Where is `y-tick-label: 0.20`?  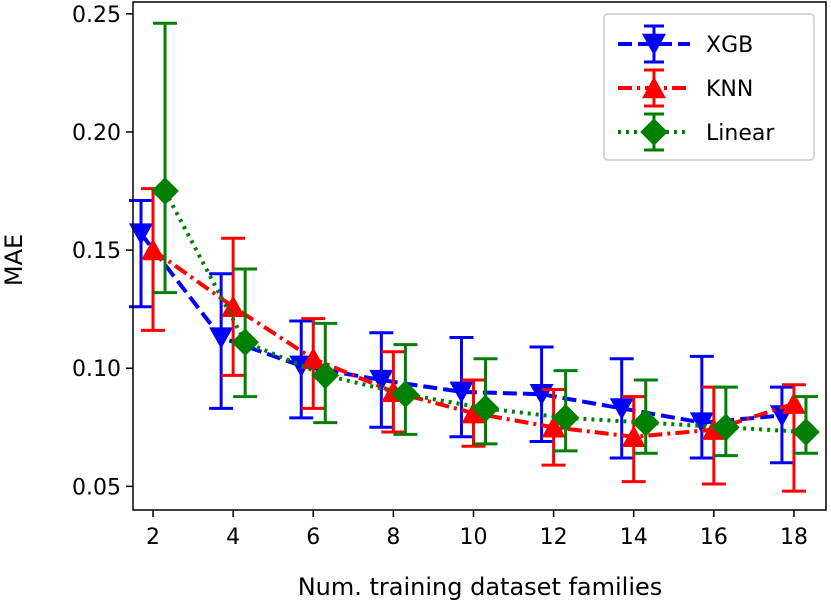 y-tick-label: 0.20 is located at coordinates (96, 133).